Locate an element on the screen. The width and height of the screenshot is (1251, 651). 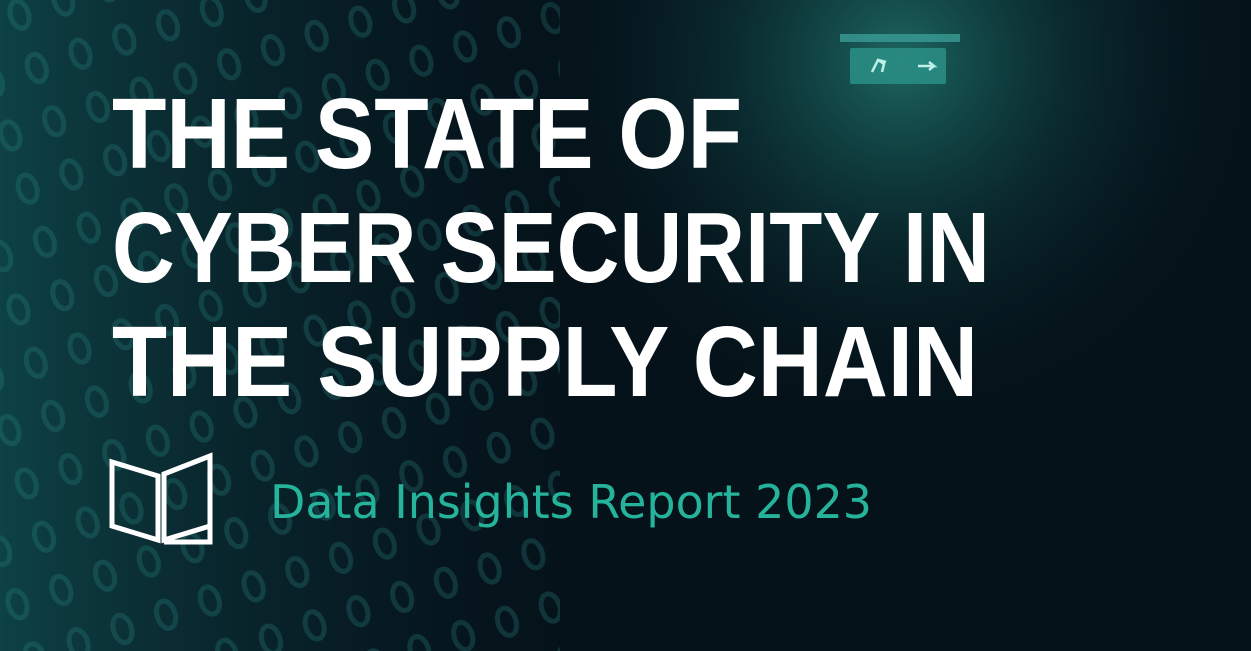
exit-sign is located at coordinates (900, 59).